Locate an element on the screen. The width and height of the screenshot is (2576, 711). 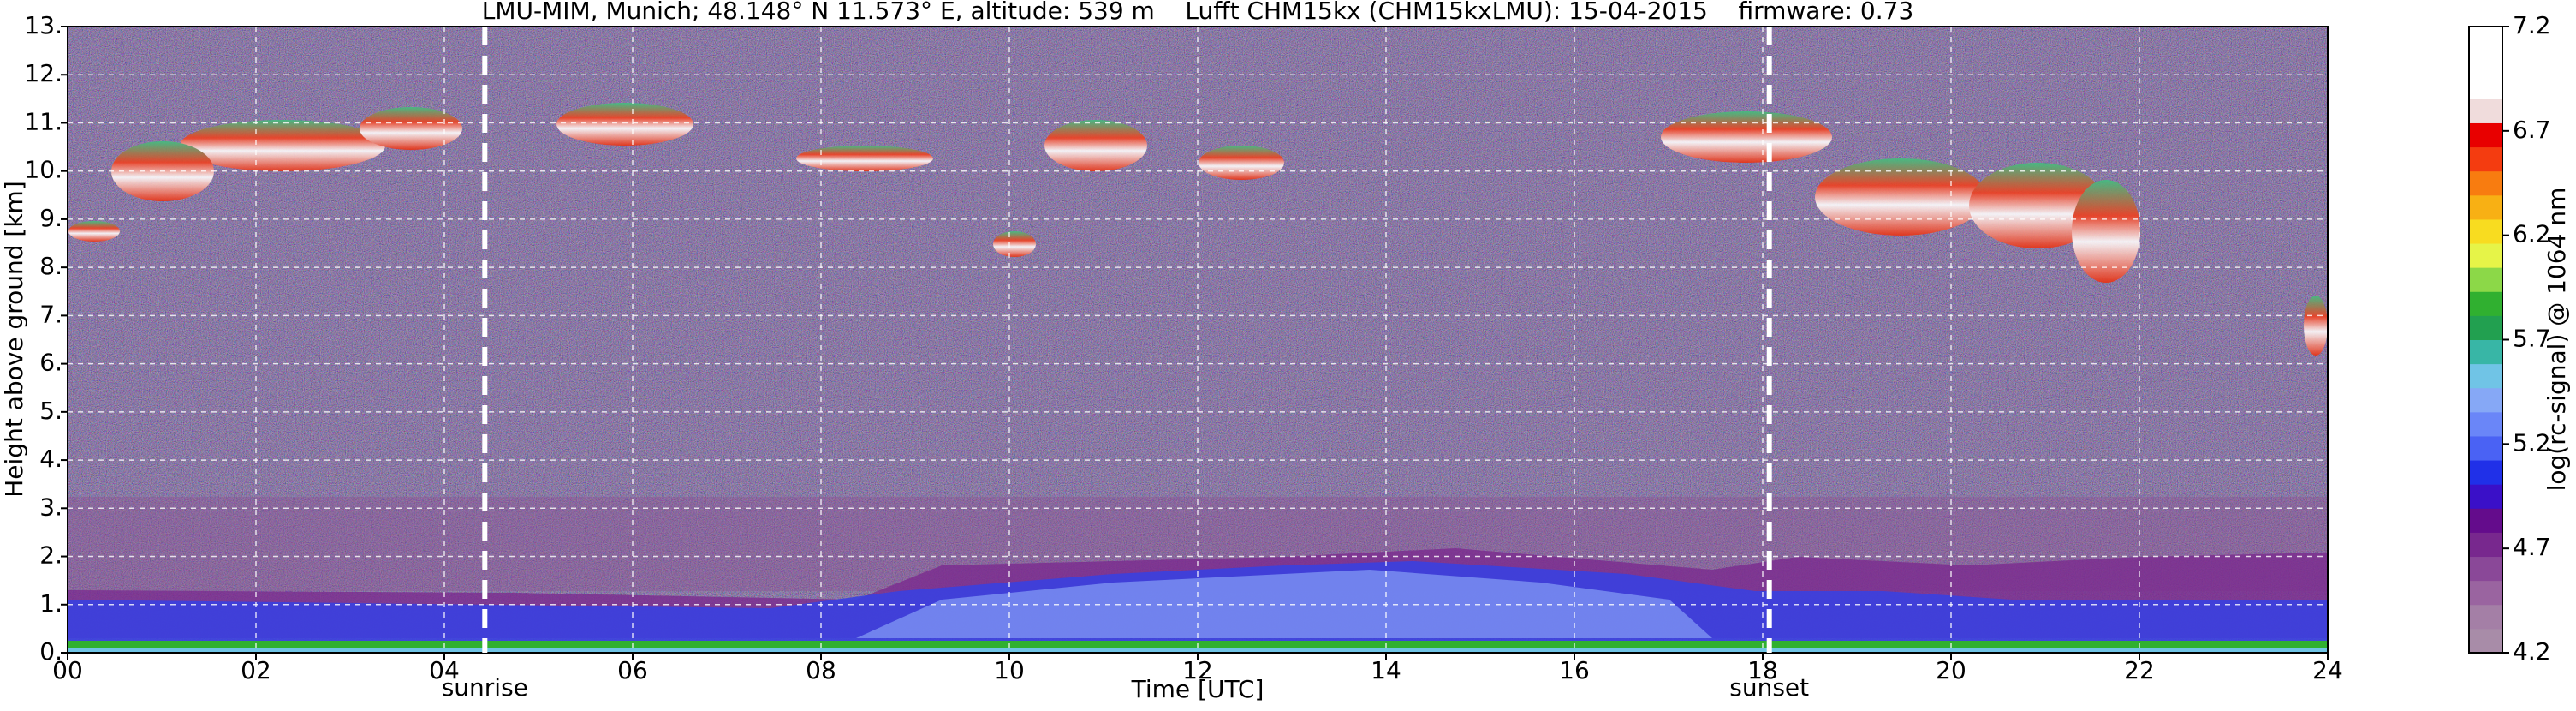
colorbar-tick-label: 5.2 is located at coordinates (2532, 443).